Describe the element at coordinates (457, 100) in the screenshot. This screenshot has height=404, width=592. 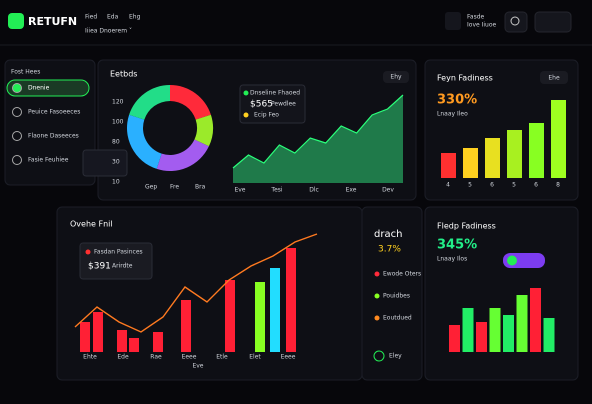
I see `kpi-value: 330%` at that location.